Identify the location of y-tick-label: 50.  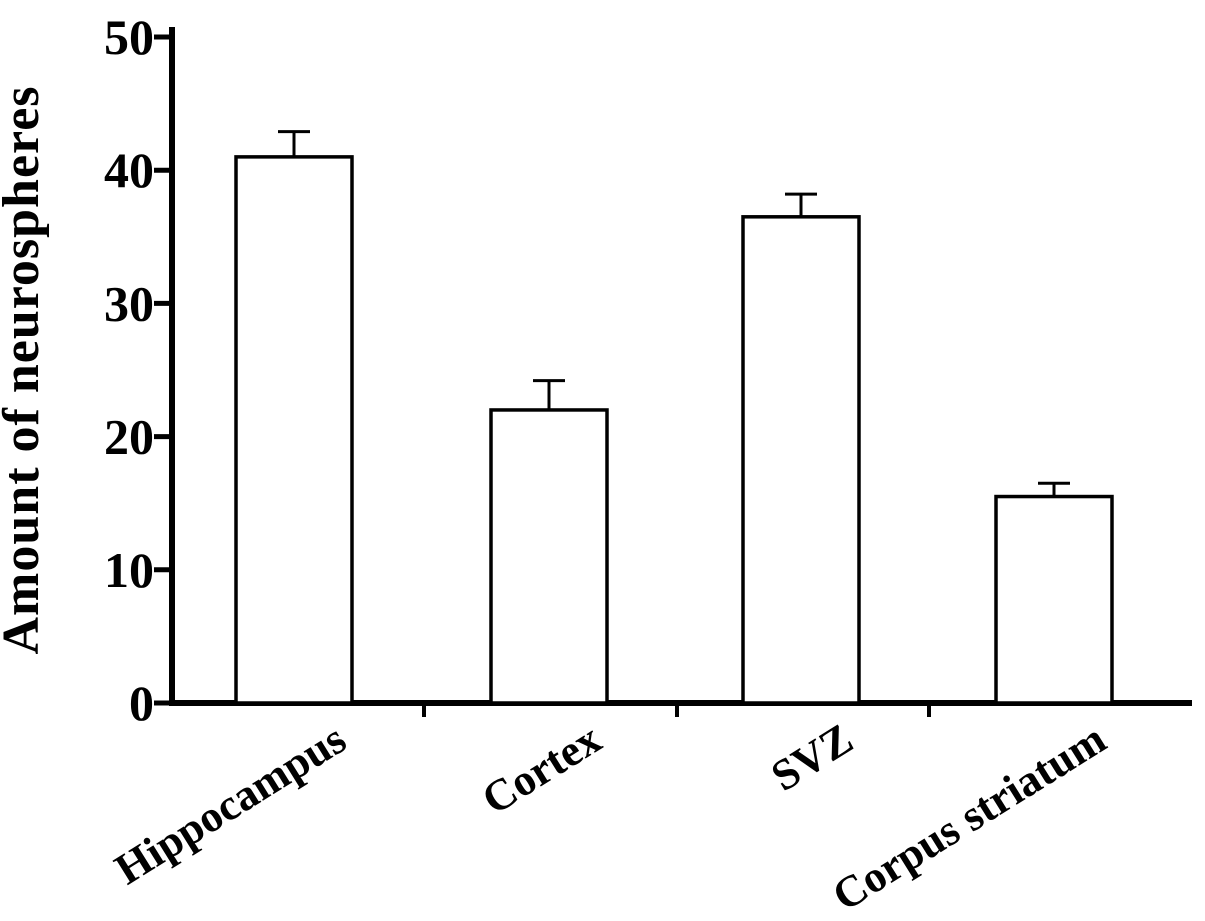
(129, 37).